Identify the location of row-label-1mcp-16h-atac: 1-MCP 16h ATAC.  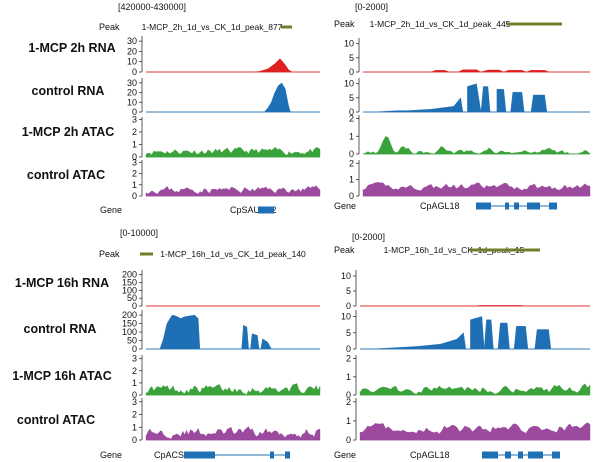
(62, 376).